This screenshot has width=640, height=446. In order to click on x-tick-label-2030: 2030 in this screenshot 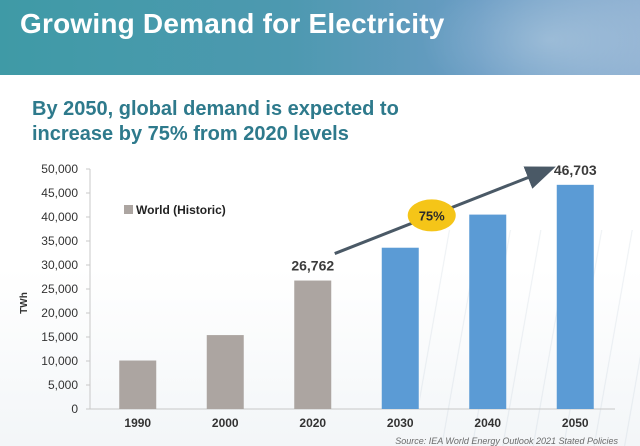, I will do `click(400, 423)`.